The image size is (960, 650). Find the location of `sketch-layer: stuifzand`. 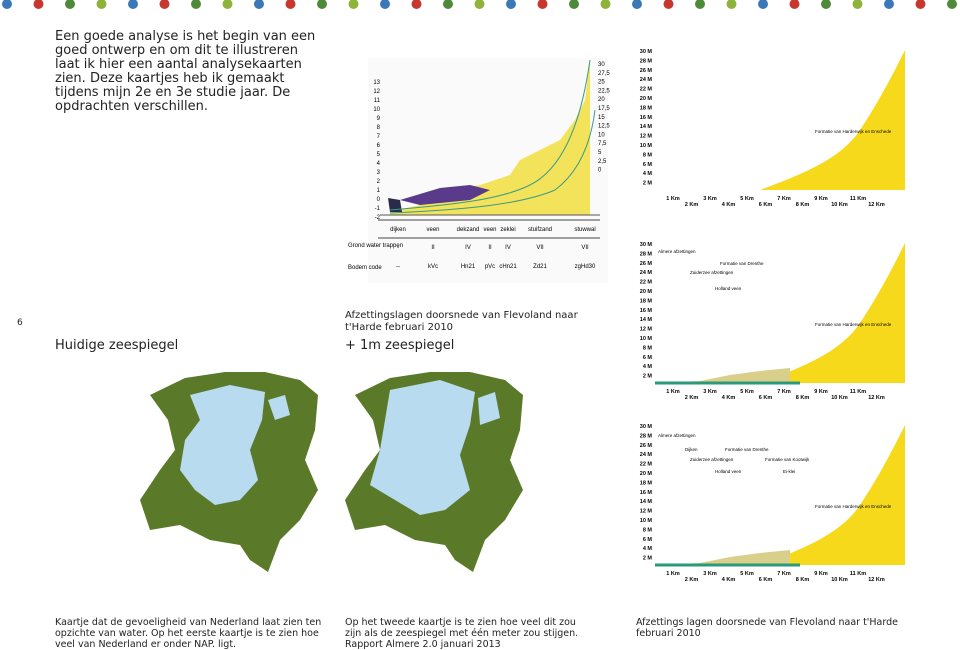

sketch-layer: stuifzand is located at coordinates (540, 230).